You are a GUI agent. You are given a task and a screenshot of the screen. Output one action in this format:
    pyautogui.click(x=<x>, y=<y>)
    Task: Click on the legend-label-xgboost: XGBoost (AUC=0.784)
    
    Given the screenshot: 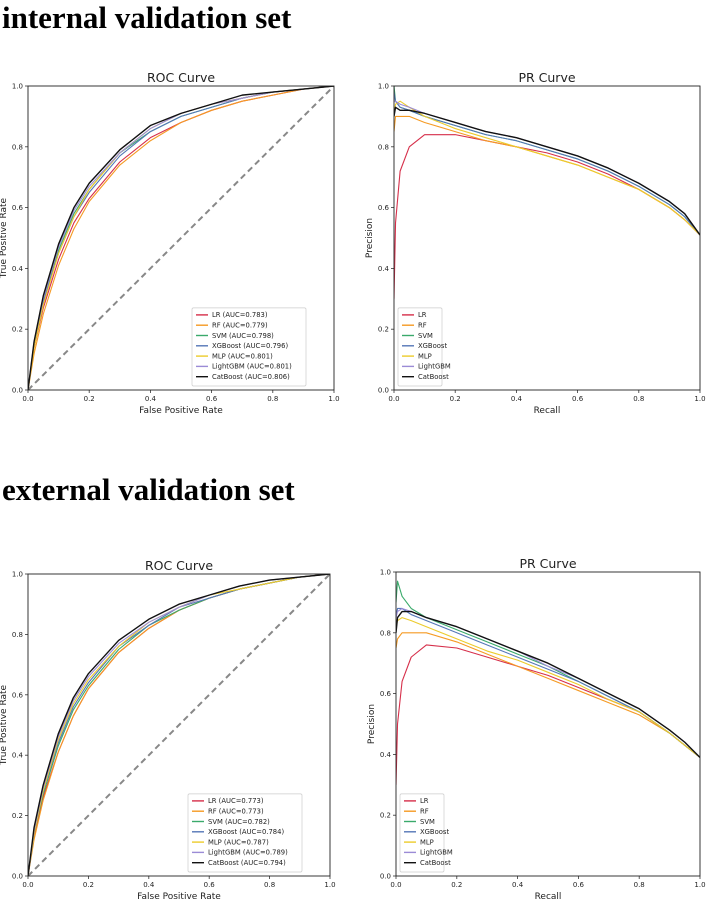 What is the action you would take?
    pyautogui.click(x=246, y=832)
    